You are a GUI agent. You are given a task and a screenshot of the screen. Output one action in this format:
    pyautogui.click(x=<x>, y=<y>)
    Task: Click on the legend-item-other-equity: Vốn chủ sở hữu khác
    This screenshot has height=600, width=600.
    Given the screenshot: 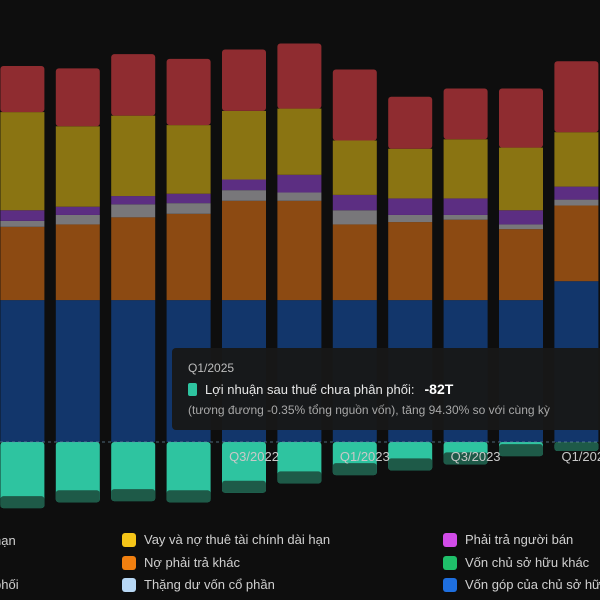 What is the action you would take?
    pyautogui.click(x=516, y=562)
    